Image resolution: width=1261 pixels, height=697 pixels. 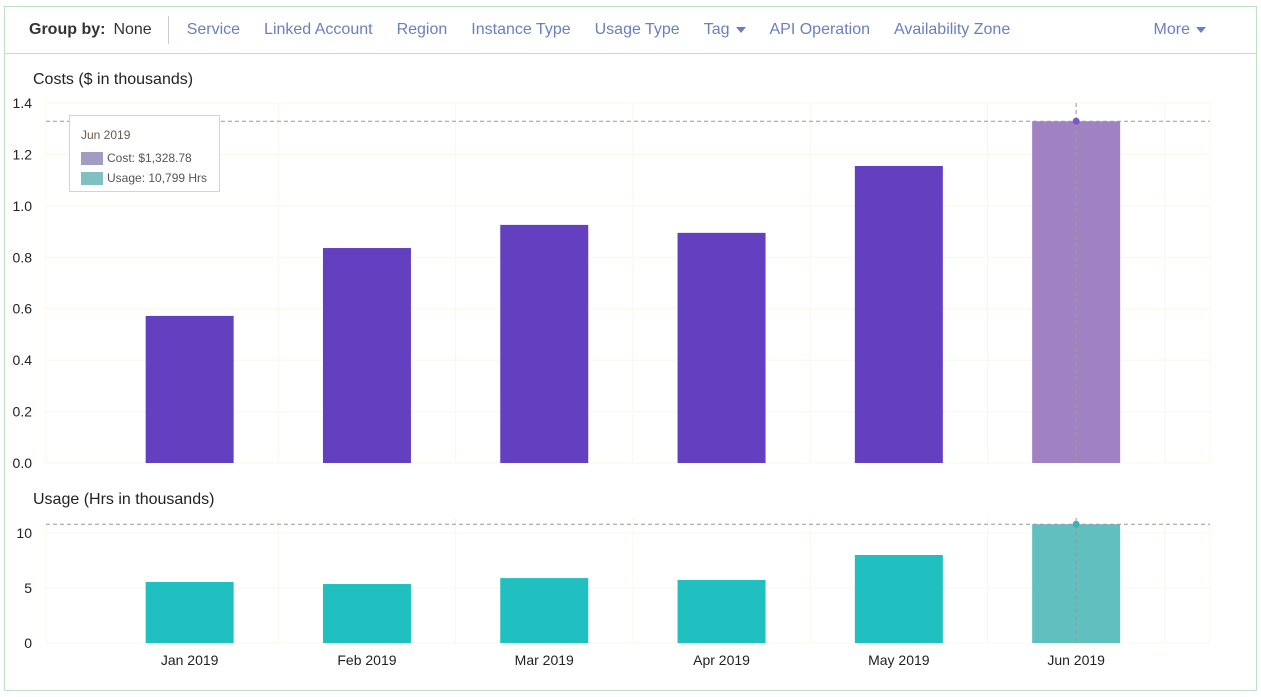 I want to click on y-tick-label: 0, so click(x=28, y=643).